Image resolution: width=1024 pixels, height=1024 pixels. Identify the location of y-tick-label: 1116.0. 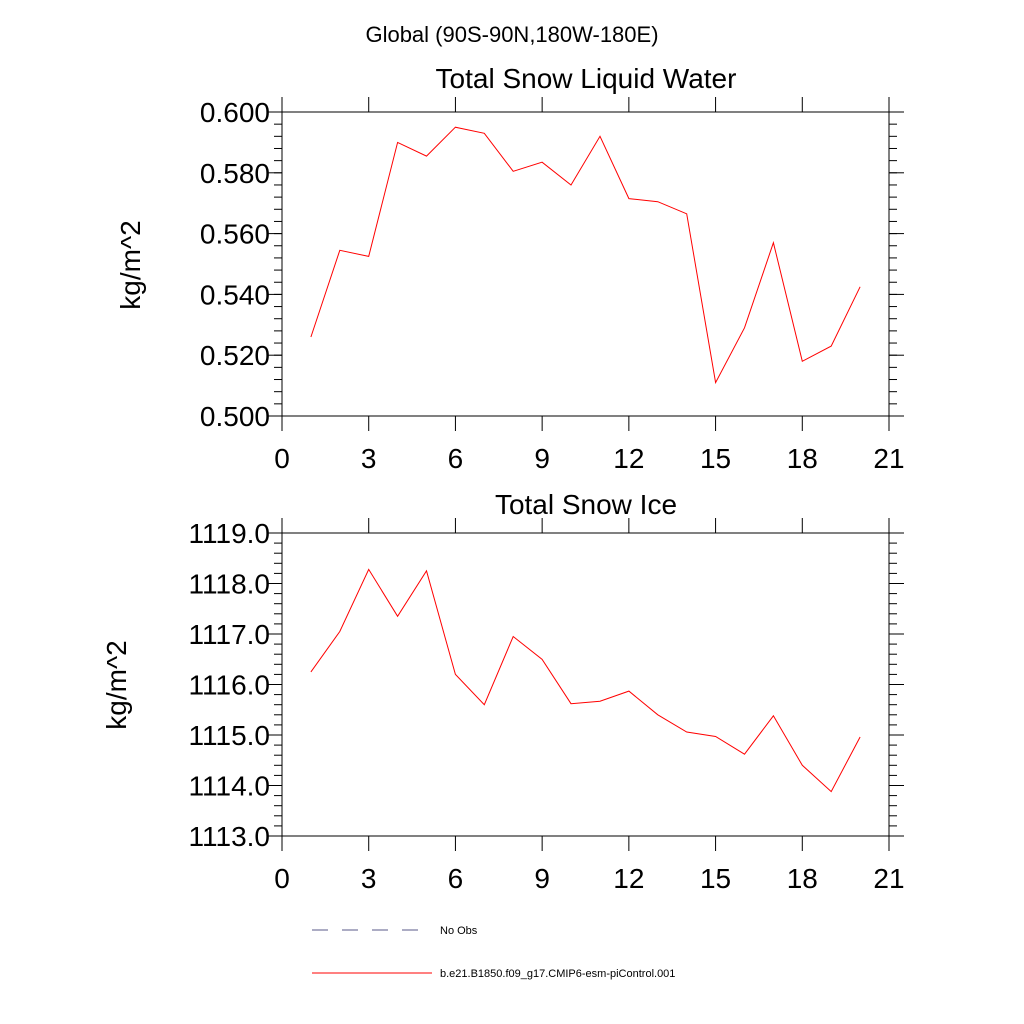
(229, 685).